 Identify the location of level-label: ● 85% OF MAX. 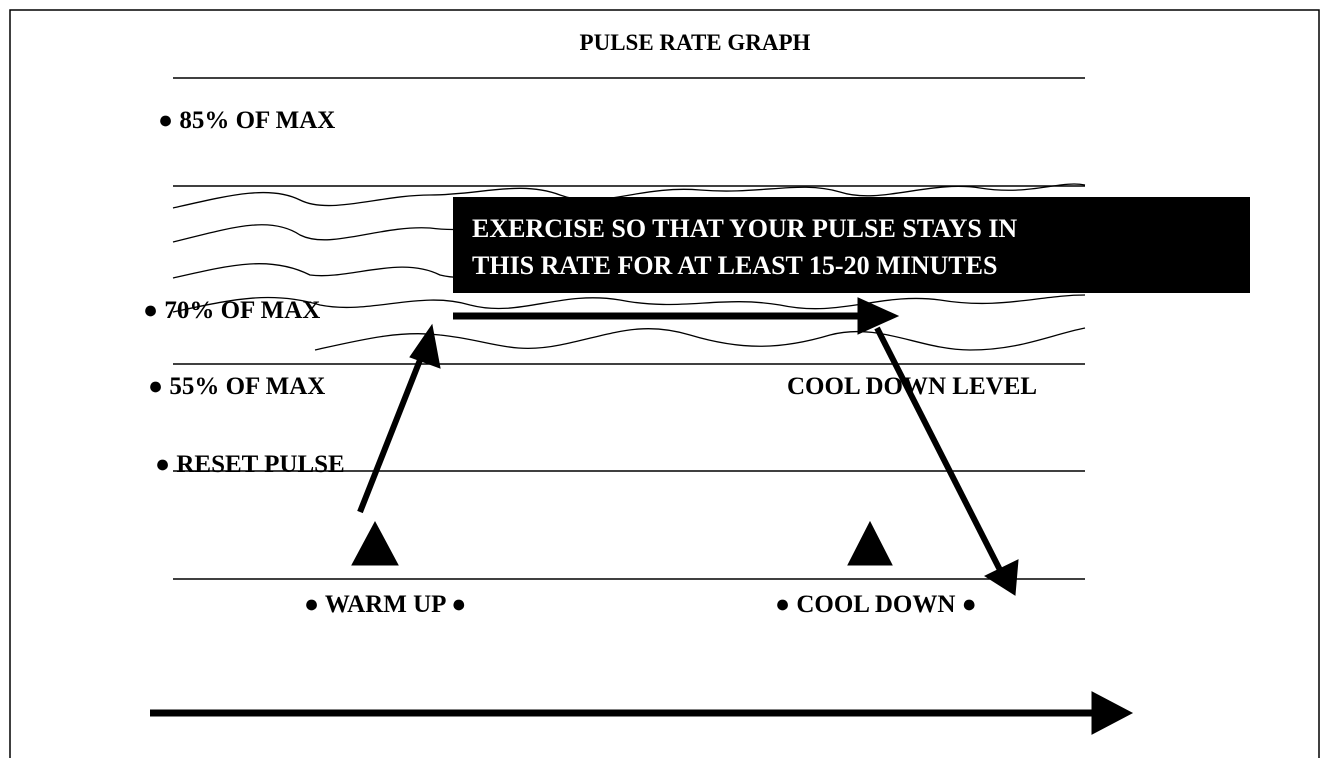
(246, 120).